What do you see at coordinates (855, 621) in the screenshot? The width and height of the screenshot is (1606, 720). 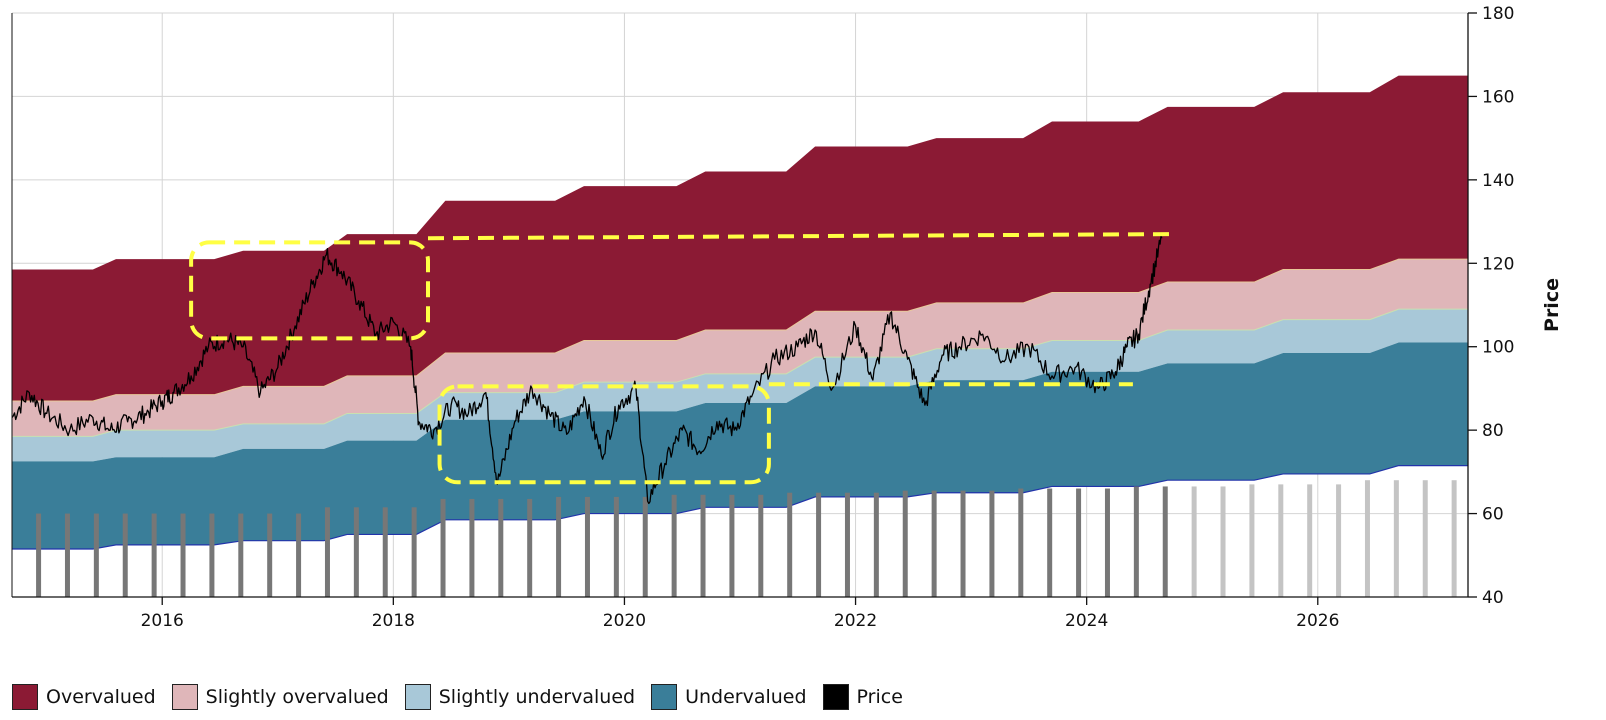 I see `x-tick-label-2022: 2022` at bounding box center [855, 621].